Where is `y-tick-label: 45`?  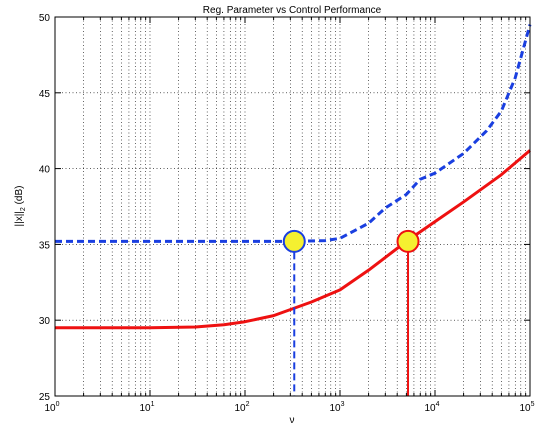 y-tick-label: 45 is located at coordinates (45, 94).